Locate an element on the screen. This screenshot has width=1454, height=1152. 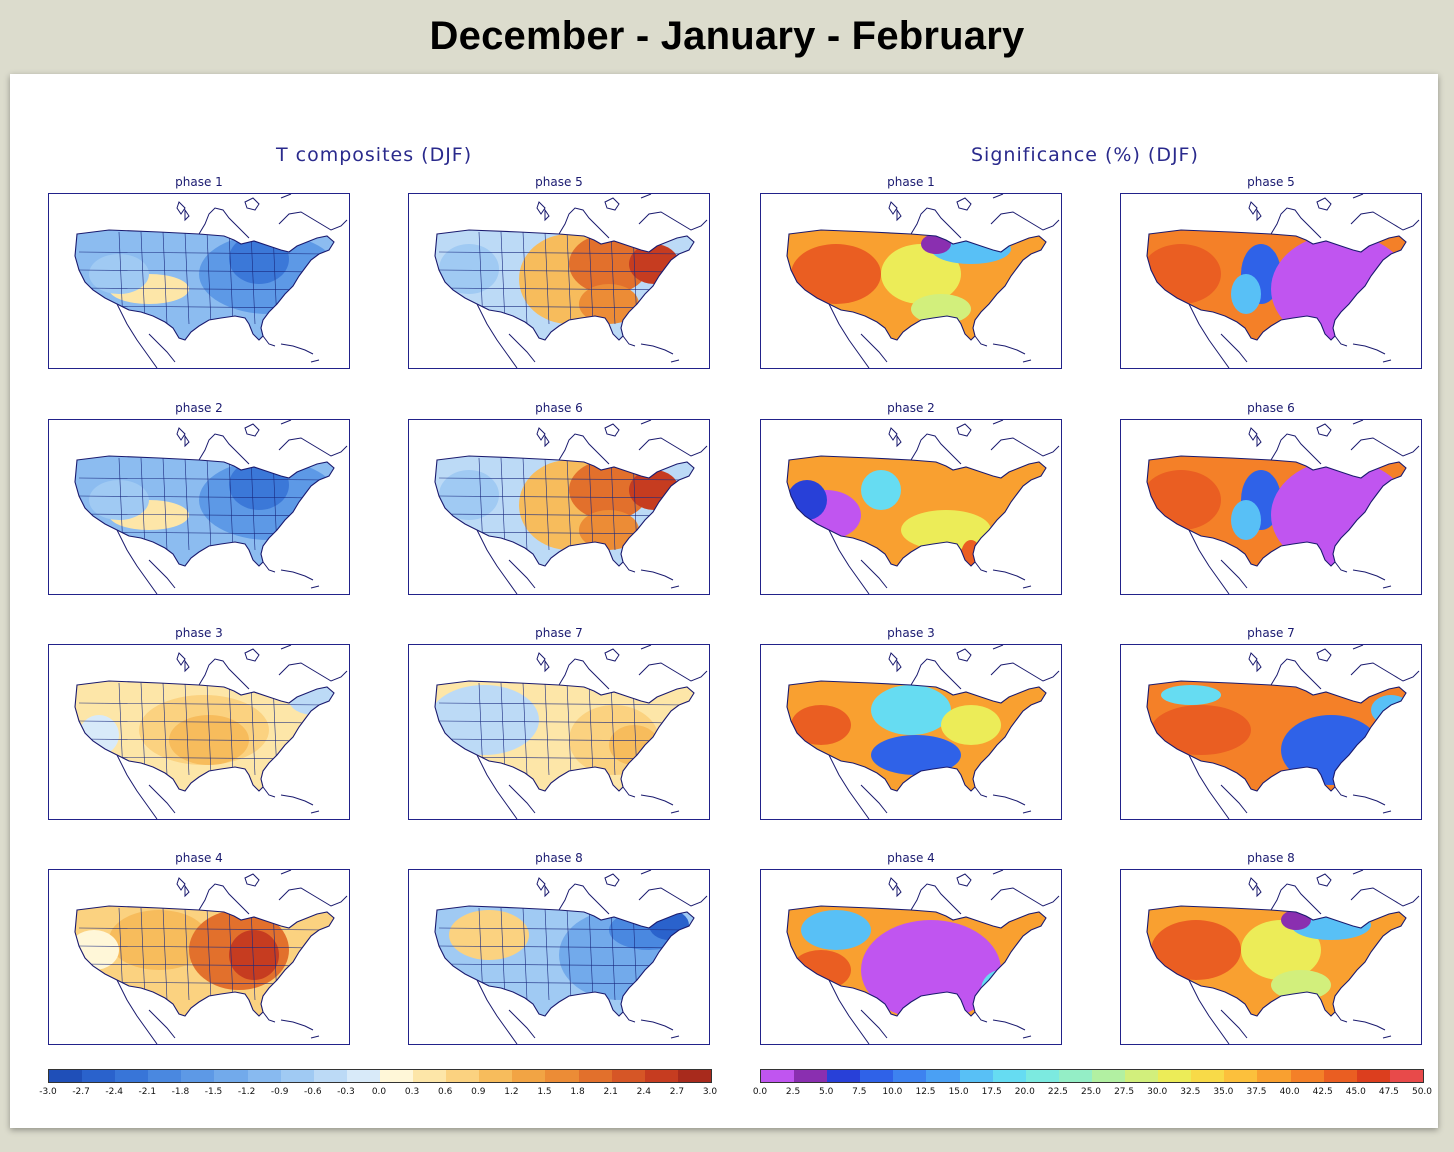
significance-tick-label: 15.0 is located at coordinates (958, 1092).